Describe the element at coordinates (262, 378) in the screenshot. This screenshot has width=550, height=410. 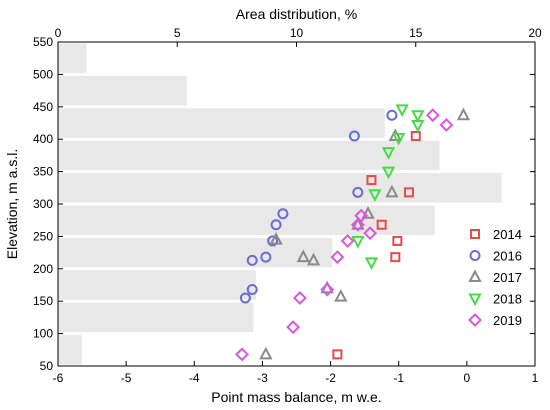
I see `x-tick-label: -3` at that location.